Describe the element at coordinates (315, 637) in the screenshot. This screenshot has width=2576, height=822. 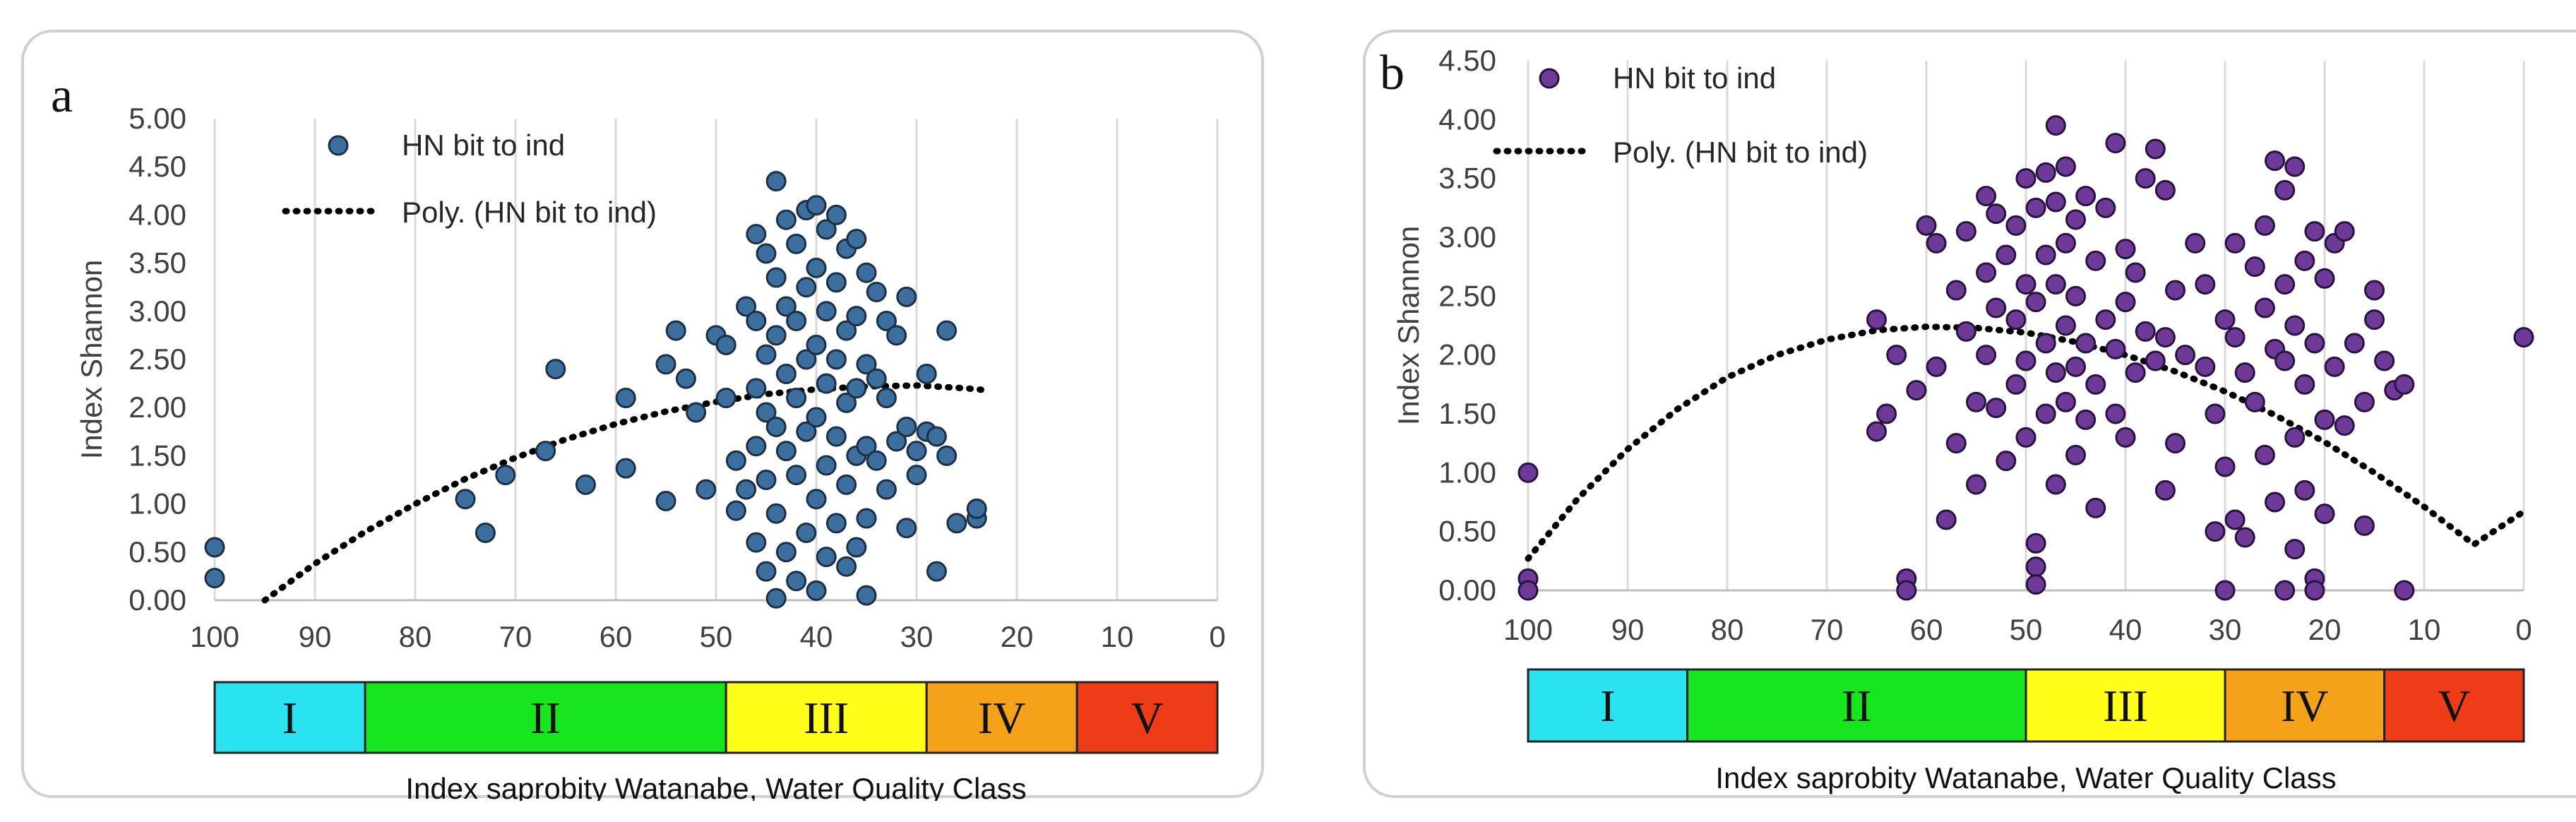
I see `x-tick-label: 90` at that location.